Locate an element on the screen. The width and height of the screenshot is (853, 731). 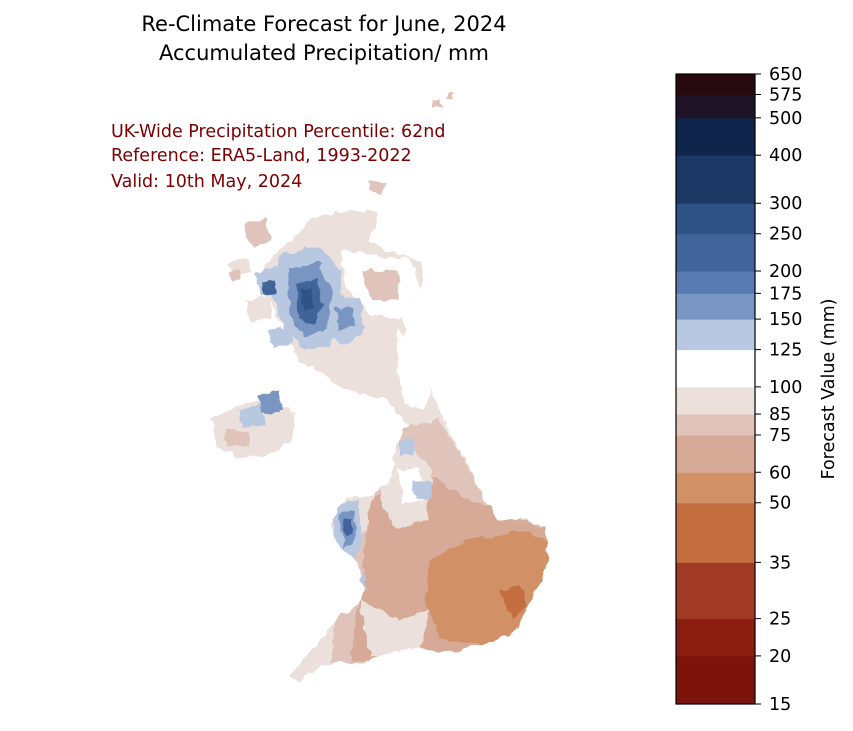
colorbar-tick-label: 500 is located at coordinates (785, 119).